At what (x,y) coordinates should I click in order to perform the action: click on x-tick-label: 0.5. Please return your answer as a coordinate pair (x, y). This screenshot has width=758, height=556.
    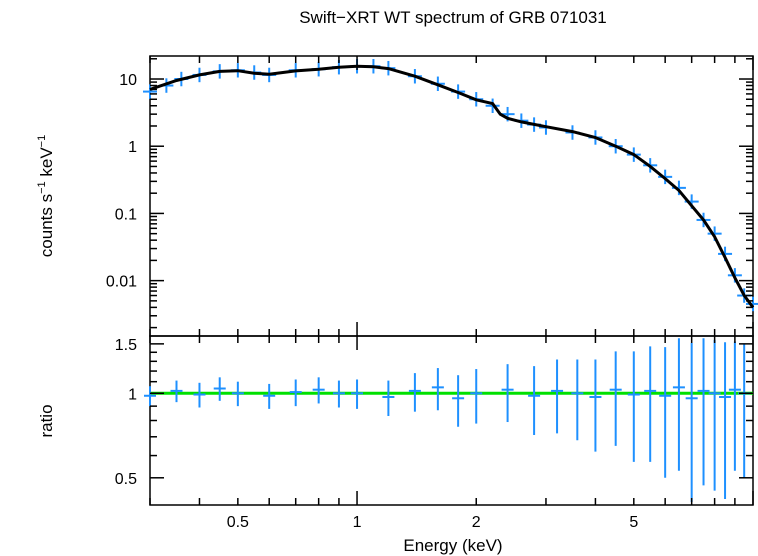
    Looking at the image, I should click on (238, 522).